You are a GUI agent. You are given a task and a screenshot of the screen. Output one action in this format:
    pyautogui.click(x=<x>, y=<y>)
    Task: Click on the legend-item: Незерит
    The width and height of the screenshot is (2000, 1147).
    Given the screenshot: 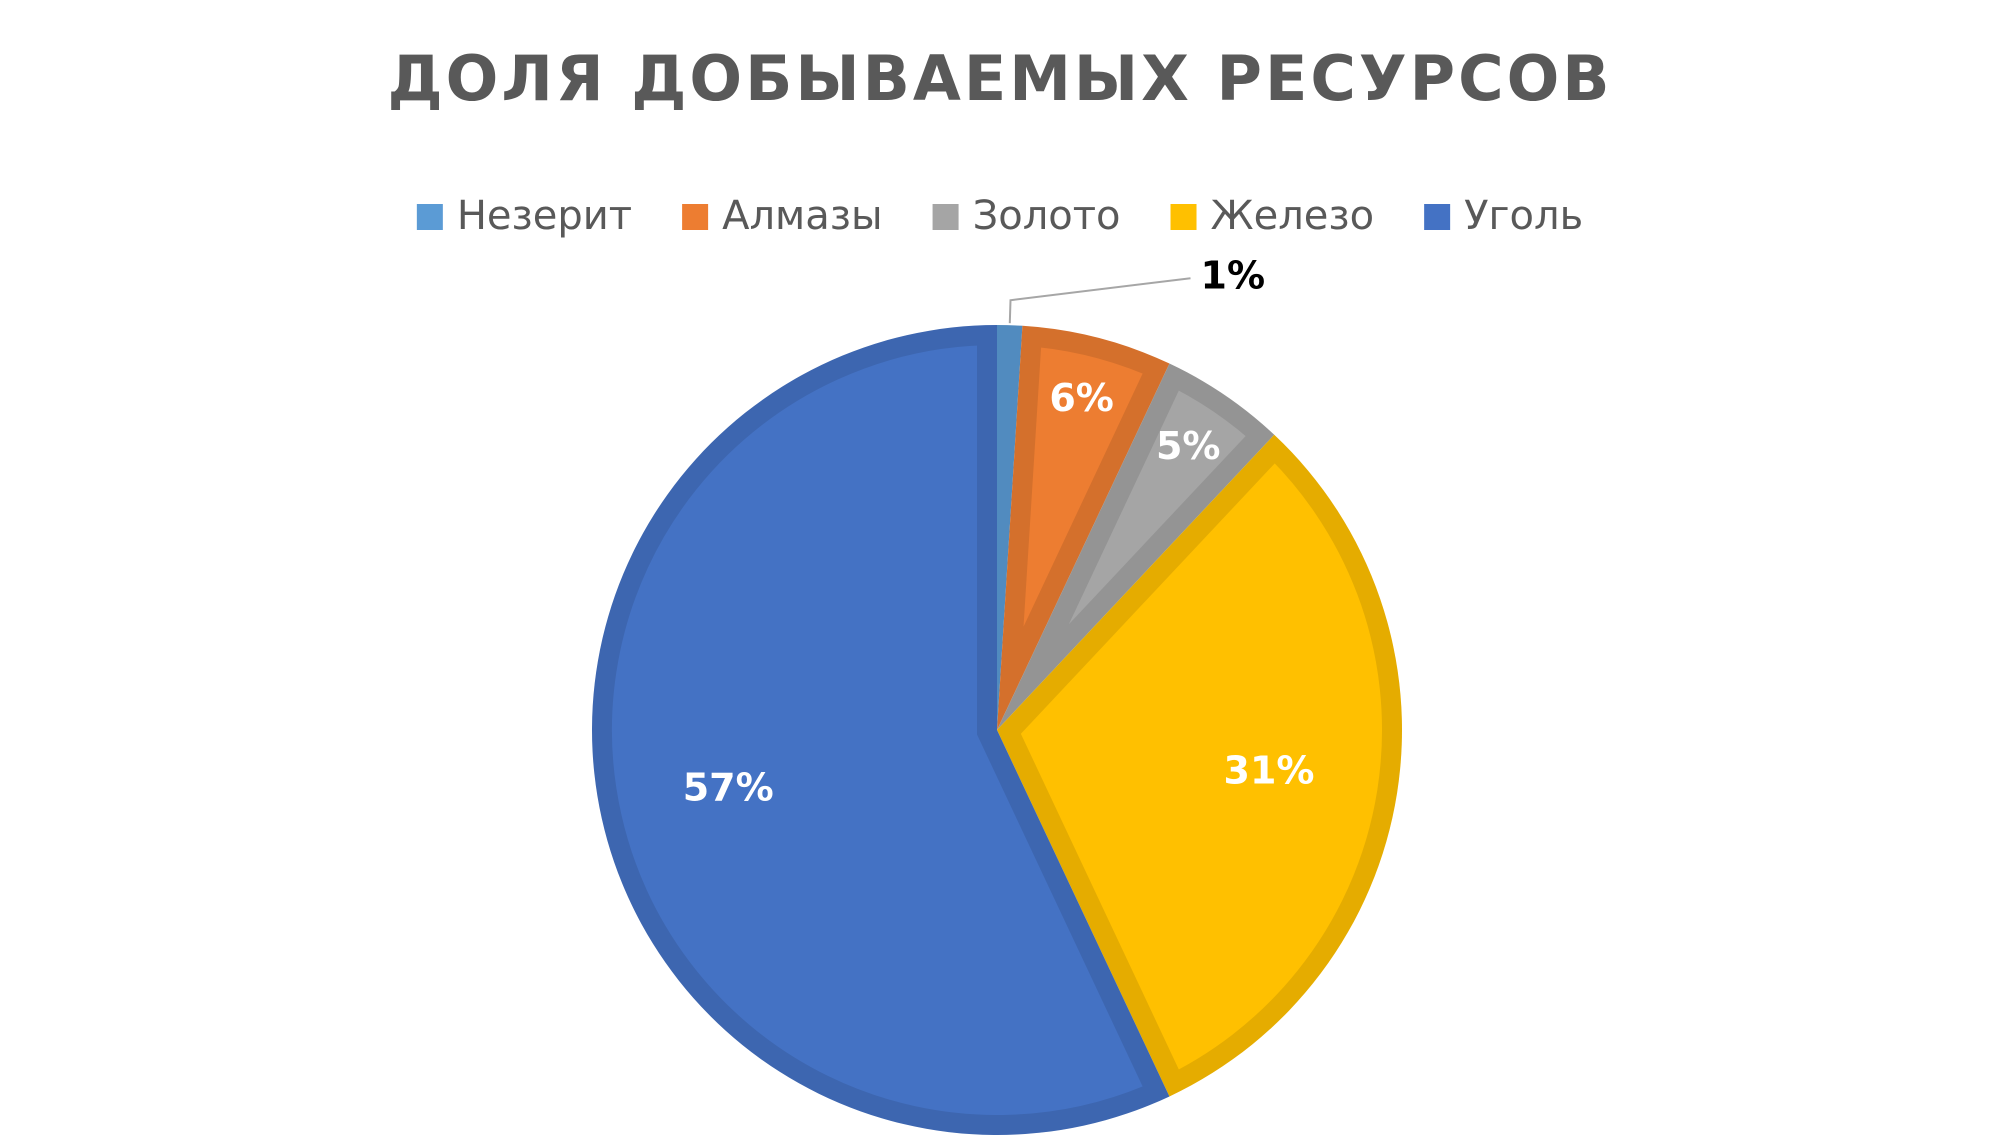 What is the action you would take?
    pyautogui.click(x=524, y=216)
    